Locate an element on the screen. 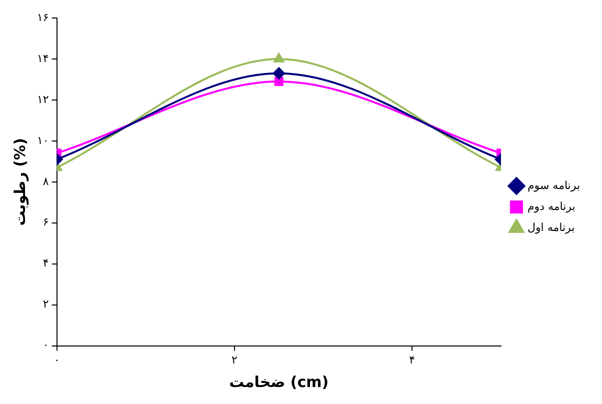  y-tick-label: ۴ is located at coordinates (45, 263).